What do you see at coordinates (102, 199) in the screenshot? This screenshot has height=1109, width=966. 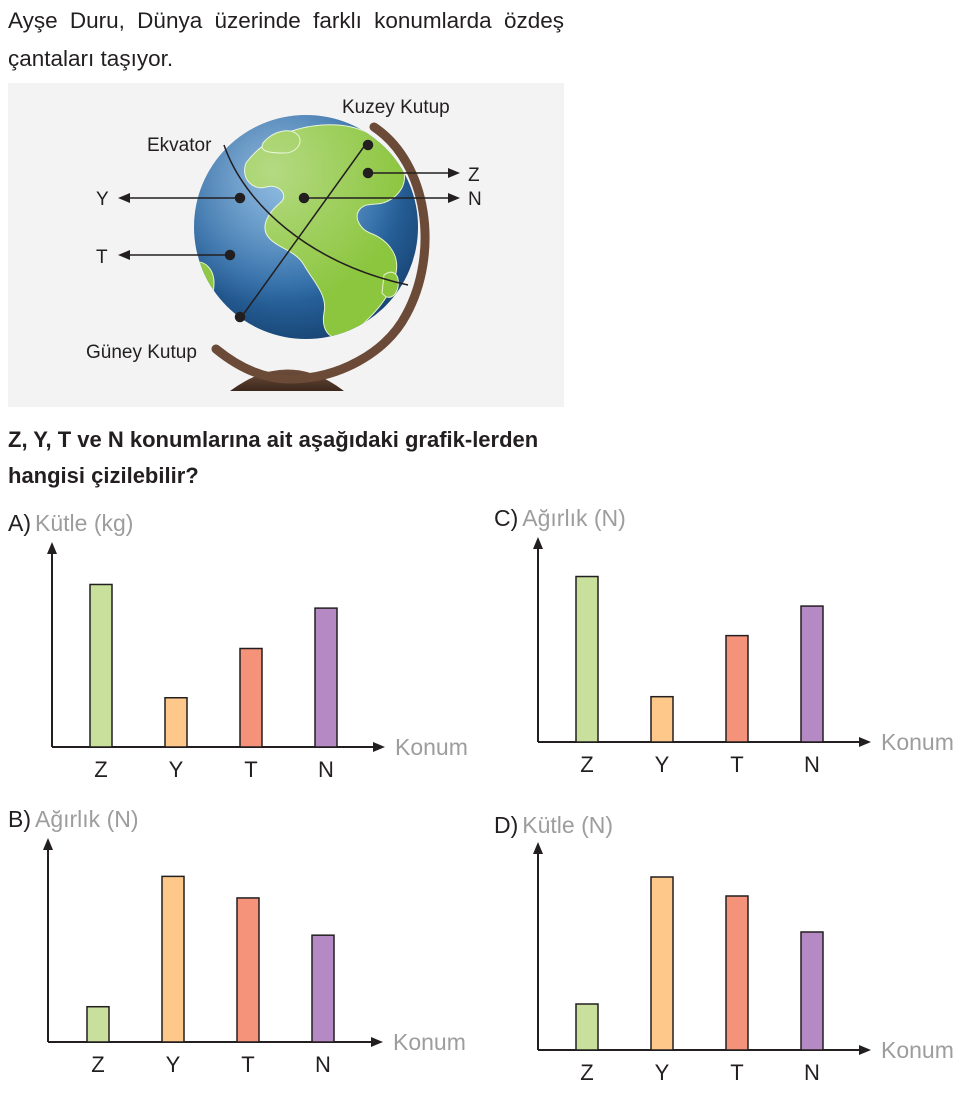 I see `label-y: Y` at bounding box center [102, 199].